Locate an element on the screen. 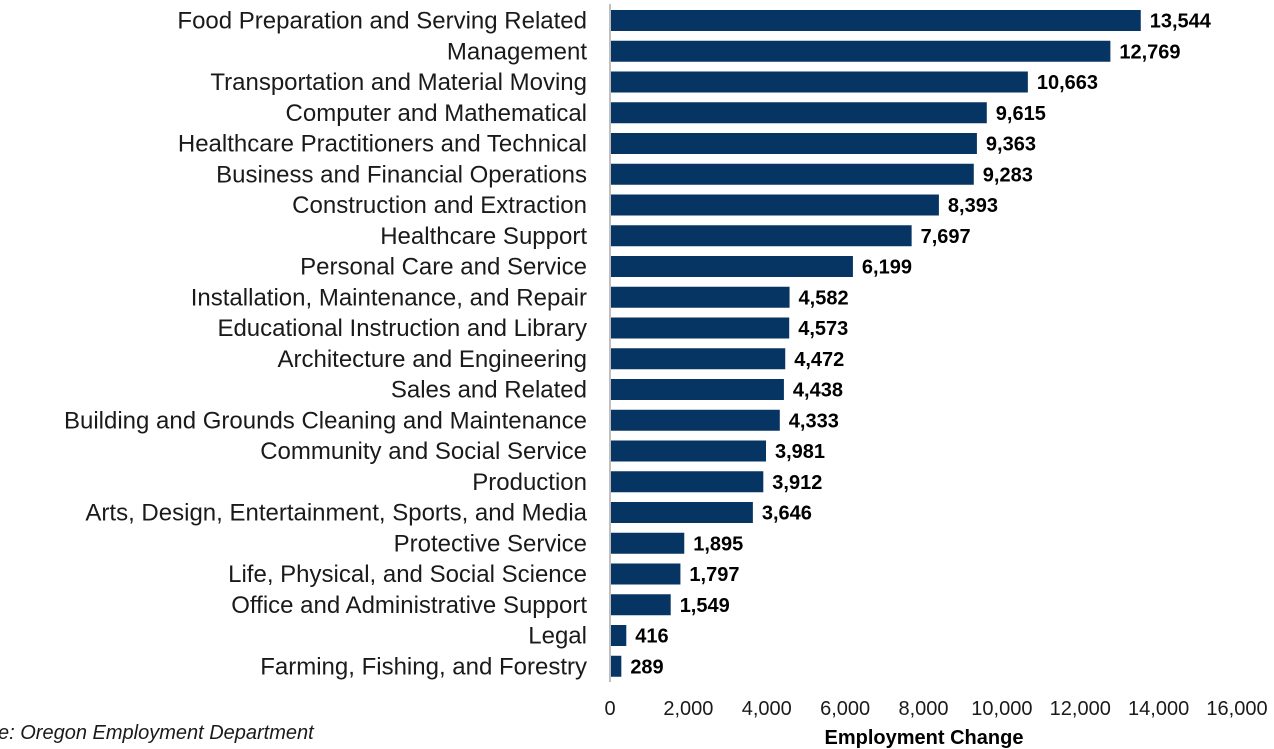 This screenshot has height=749, width=1274. value-label: 4,438 is located at coordinates (818, 391).